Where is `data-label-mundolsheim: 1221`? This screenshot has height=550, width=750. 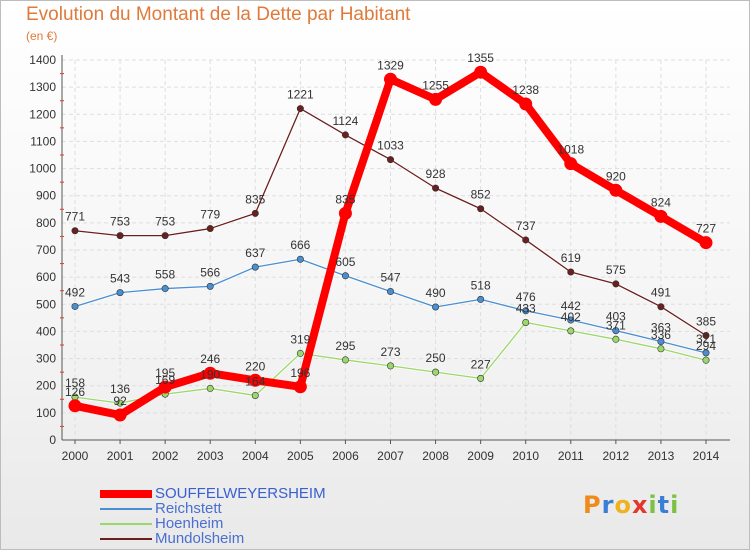 data-label-mundolsheim: 1221 is located at coordinates (300, 95).